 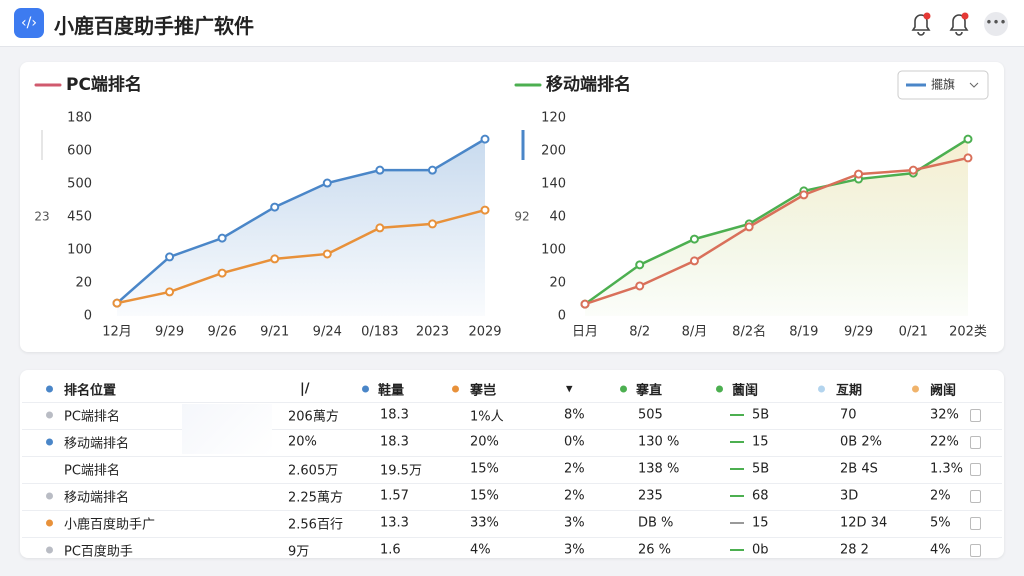 I want to click on table-cell: 4%, so click(x=480, y=550).